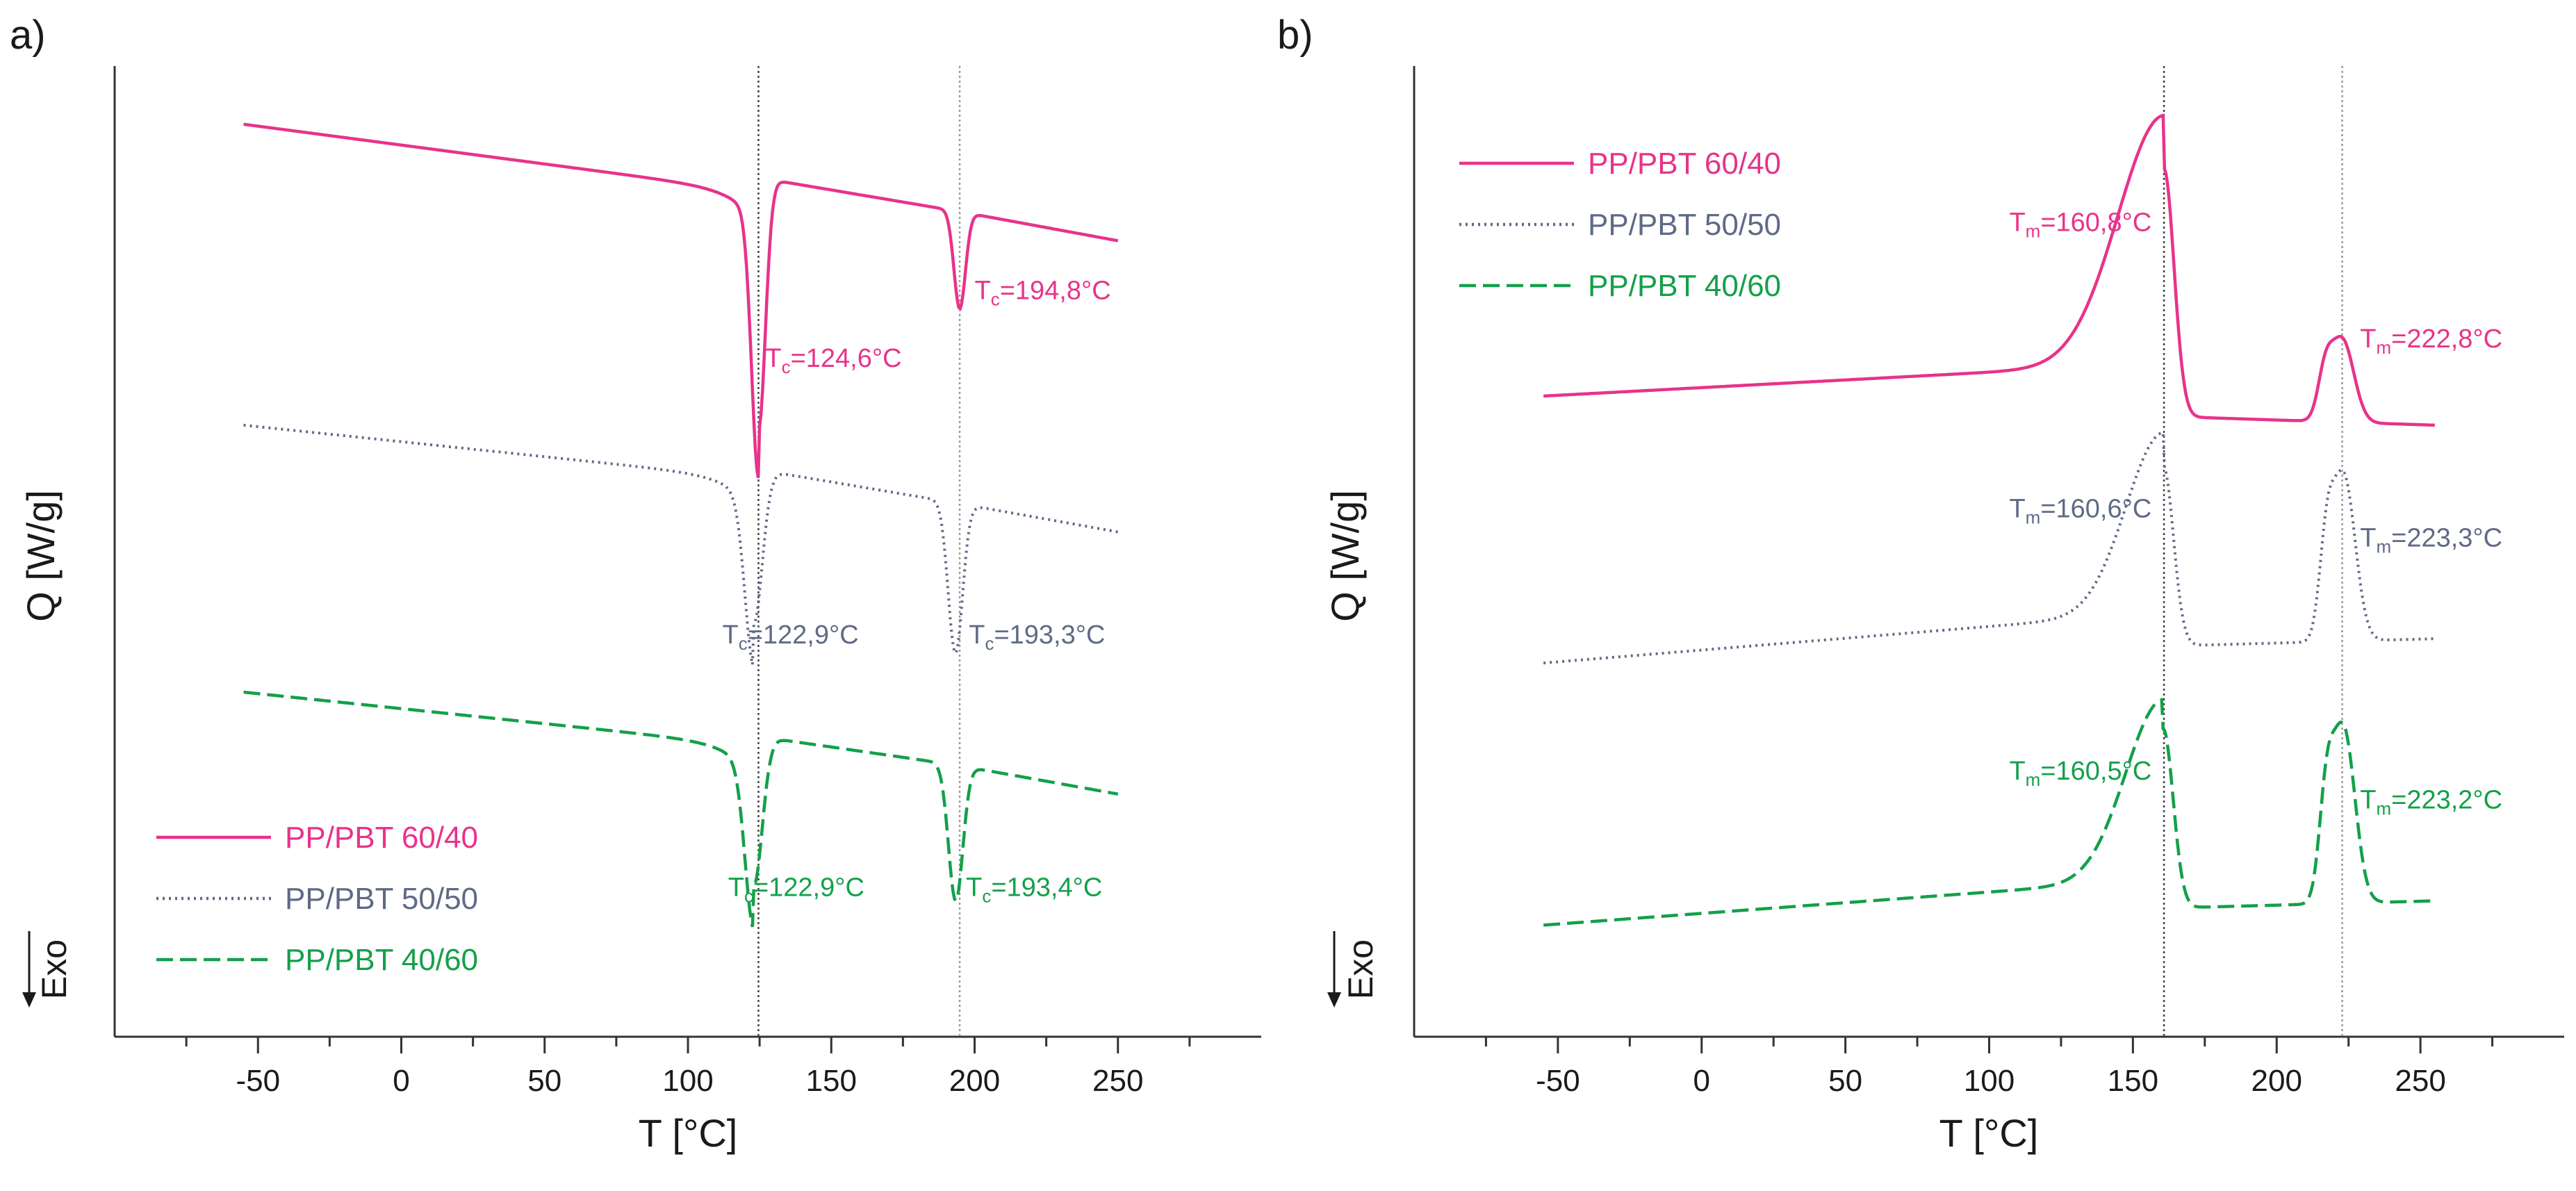 This screenshot has height=1191, width=2576. I want to click on peak-annotation: Tm=223,3°C, so click(2431, 540).